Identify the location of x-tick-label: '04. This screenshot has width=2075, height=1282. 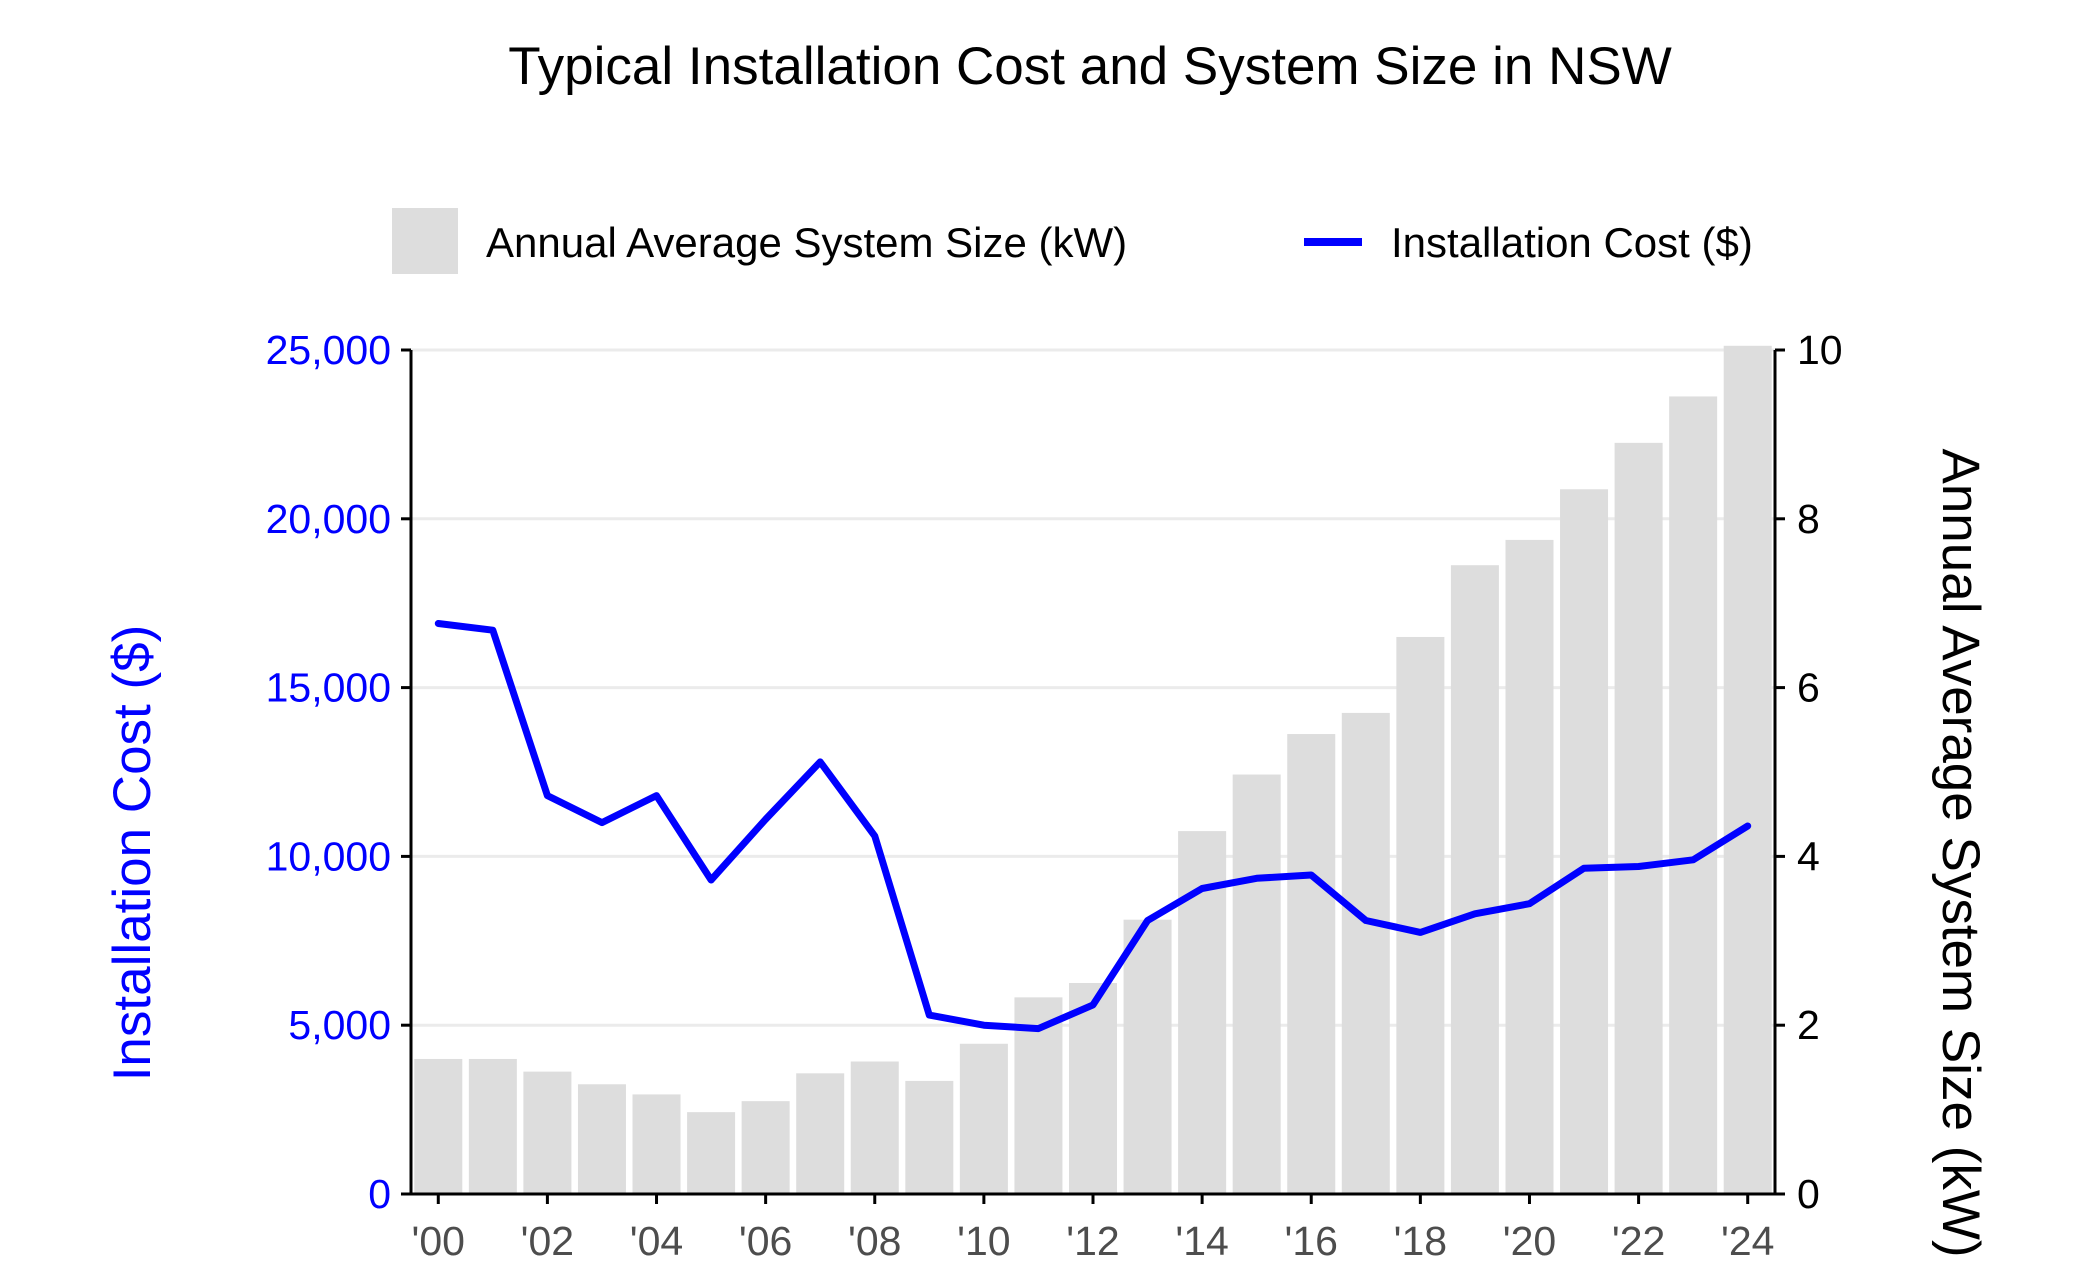
(656, 1241).